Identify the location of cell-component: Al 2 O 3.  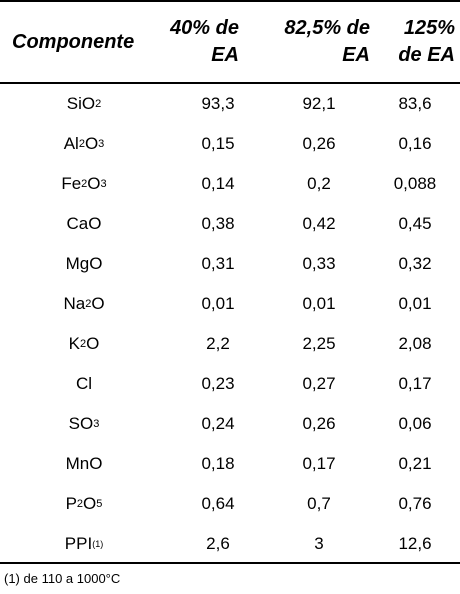
(84, 143).